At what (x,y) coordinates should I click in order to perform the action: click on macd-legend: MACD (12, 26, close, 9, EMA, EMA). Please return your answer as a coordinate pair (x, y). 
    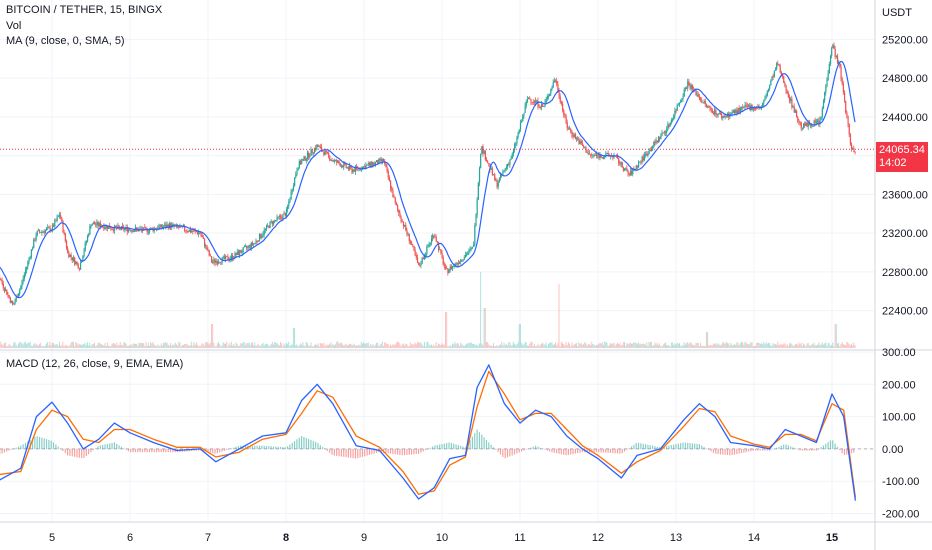
    Looking at the image, I should click on (95, 364).